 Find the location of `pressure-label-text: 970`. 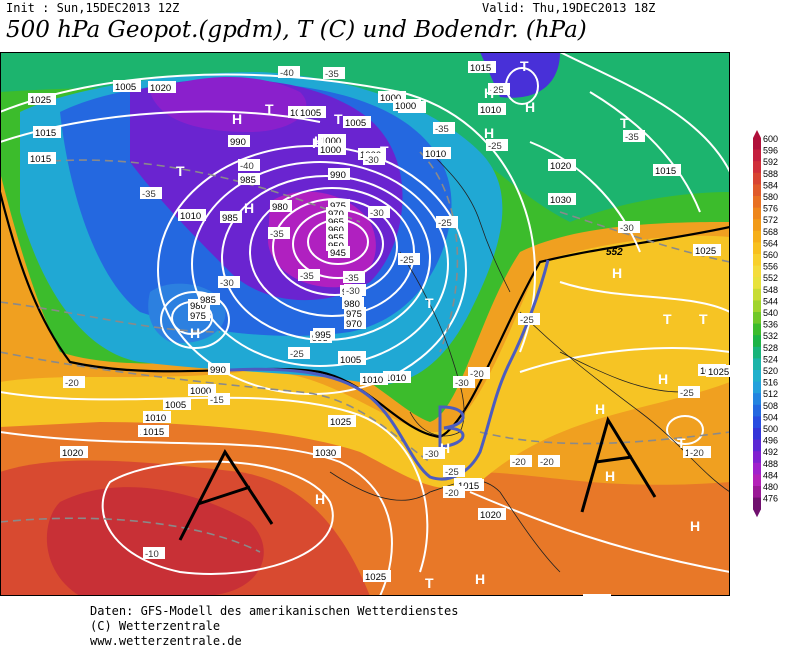

pressure-label-text: 970 is located at coordinates (354, 324).